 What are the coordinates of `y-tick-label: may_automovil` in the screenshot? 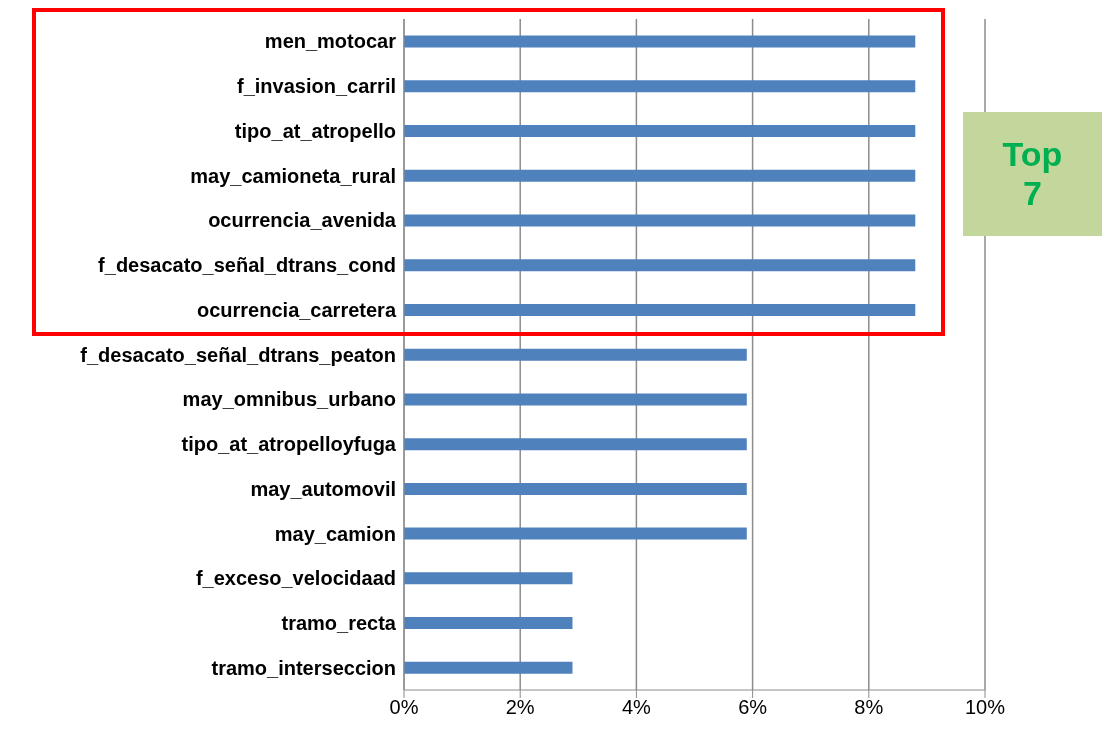 It's located at (323, 488).